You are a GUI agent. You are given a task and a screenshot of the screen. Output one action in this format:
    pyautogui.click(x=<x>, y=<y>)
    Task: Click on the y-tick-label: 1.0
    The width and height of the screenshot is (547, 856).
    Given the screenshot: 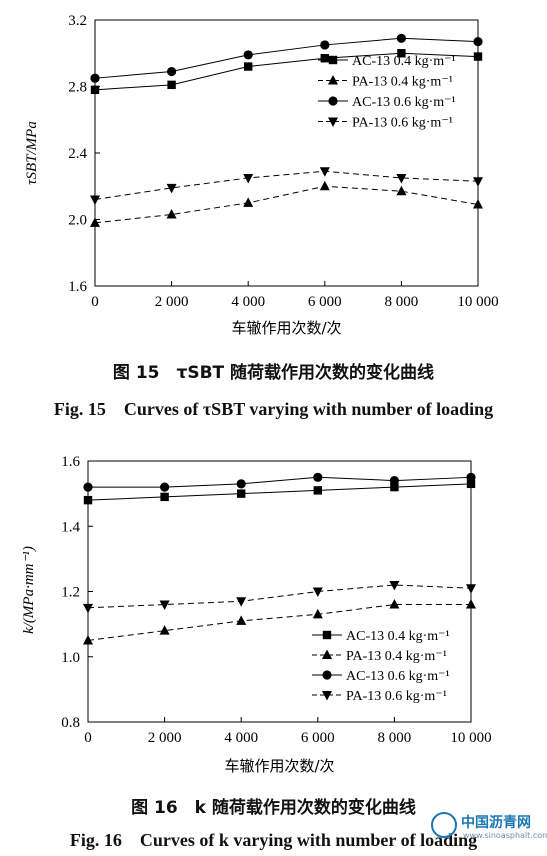 What is the action you would take?
    pyautogui.click(x=70, y=658)
    